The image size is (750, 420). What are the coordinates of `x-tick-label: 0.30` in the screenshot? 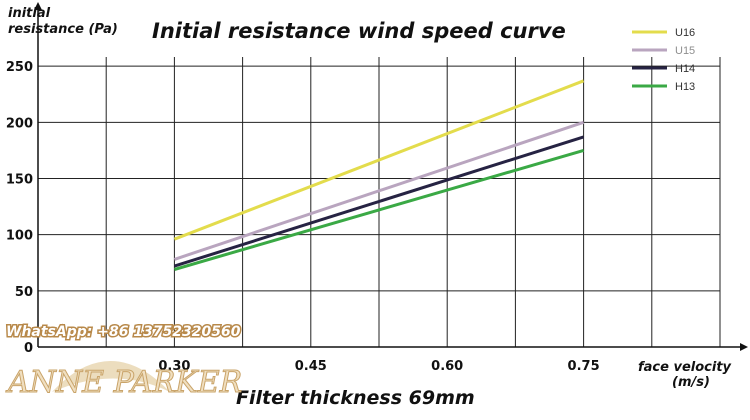 It's located at (174, 366).